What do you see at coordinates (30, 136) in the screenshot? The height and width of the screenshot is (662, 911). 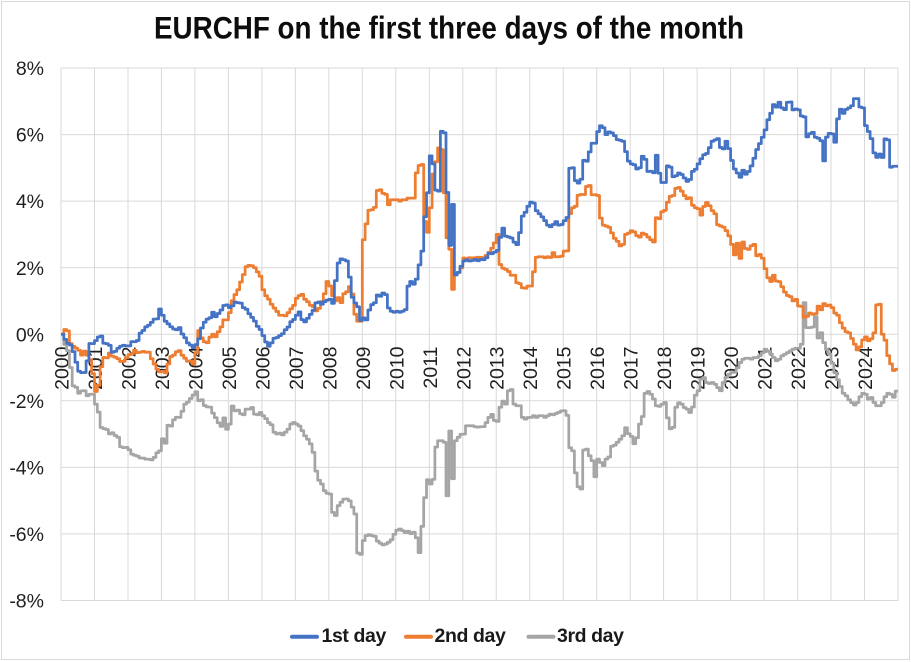 I see `svg-text: 6%` at bounding box center [30, 136].